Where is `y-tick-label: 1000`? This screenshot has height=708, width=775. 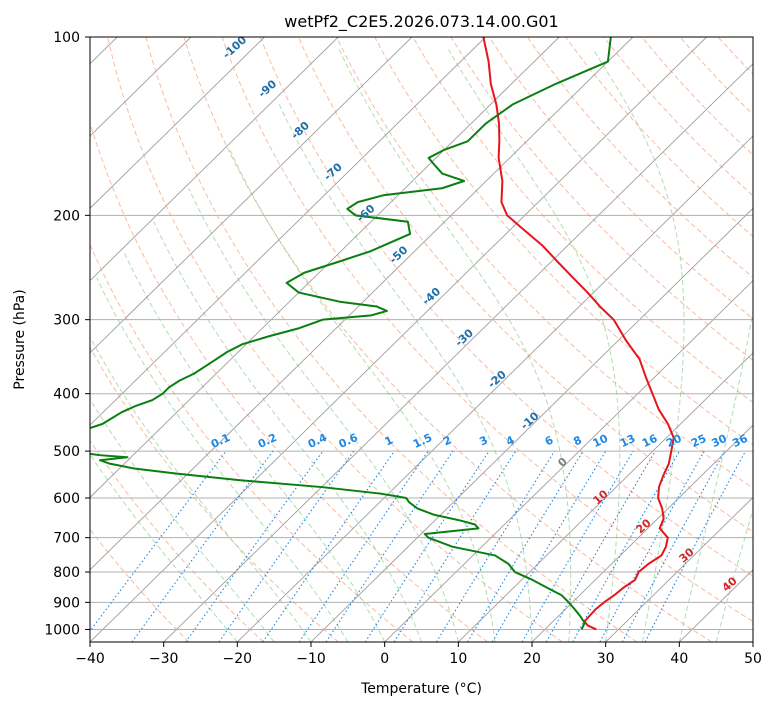 y-tick-label: 1000 is located at coordinates (62, 630).